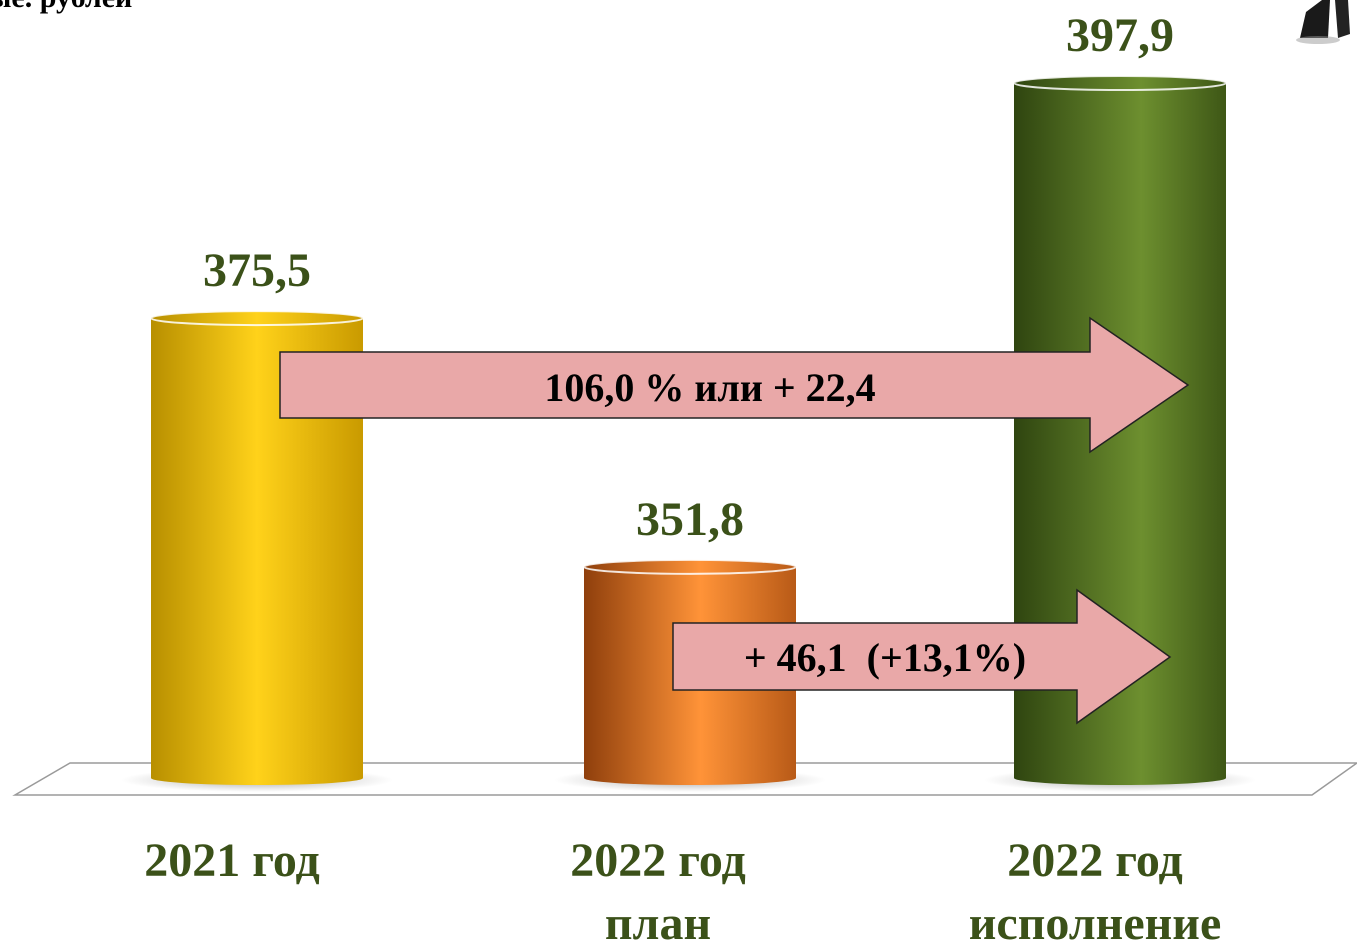  I want to click on category-label: план, so click(658, 919).